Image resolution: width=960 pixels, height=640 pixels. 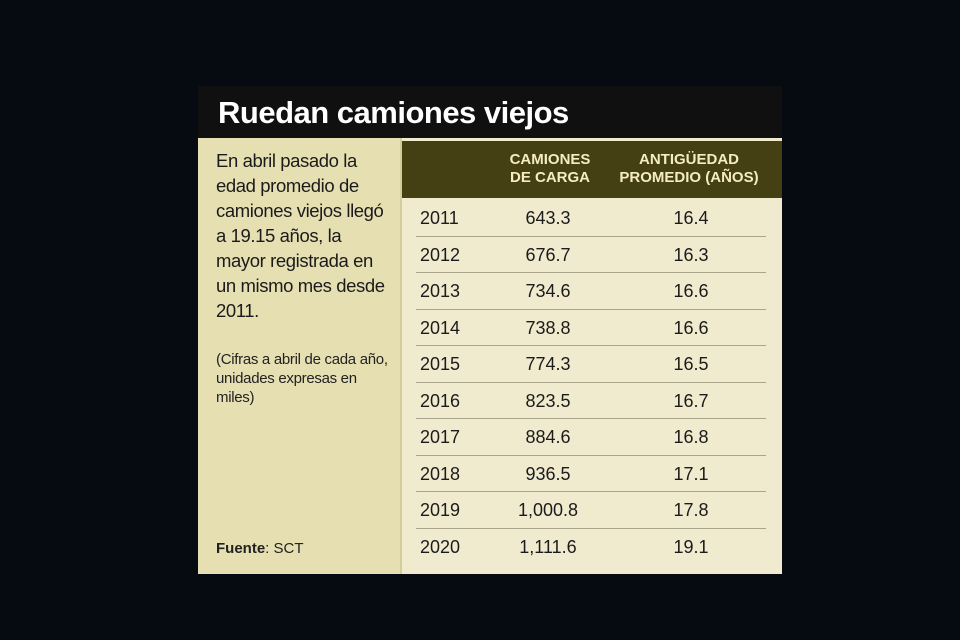 What do you see at coordinates (548, 218) in the screenshot?
I see `trucks-cell: 643.3` at bounding box center [548, 218].